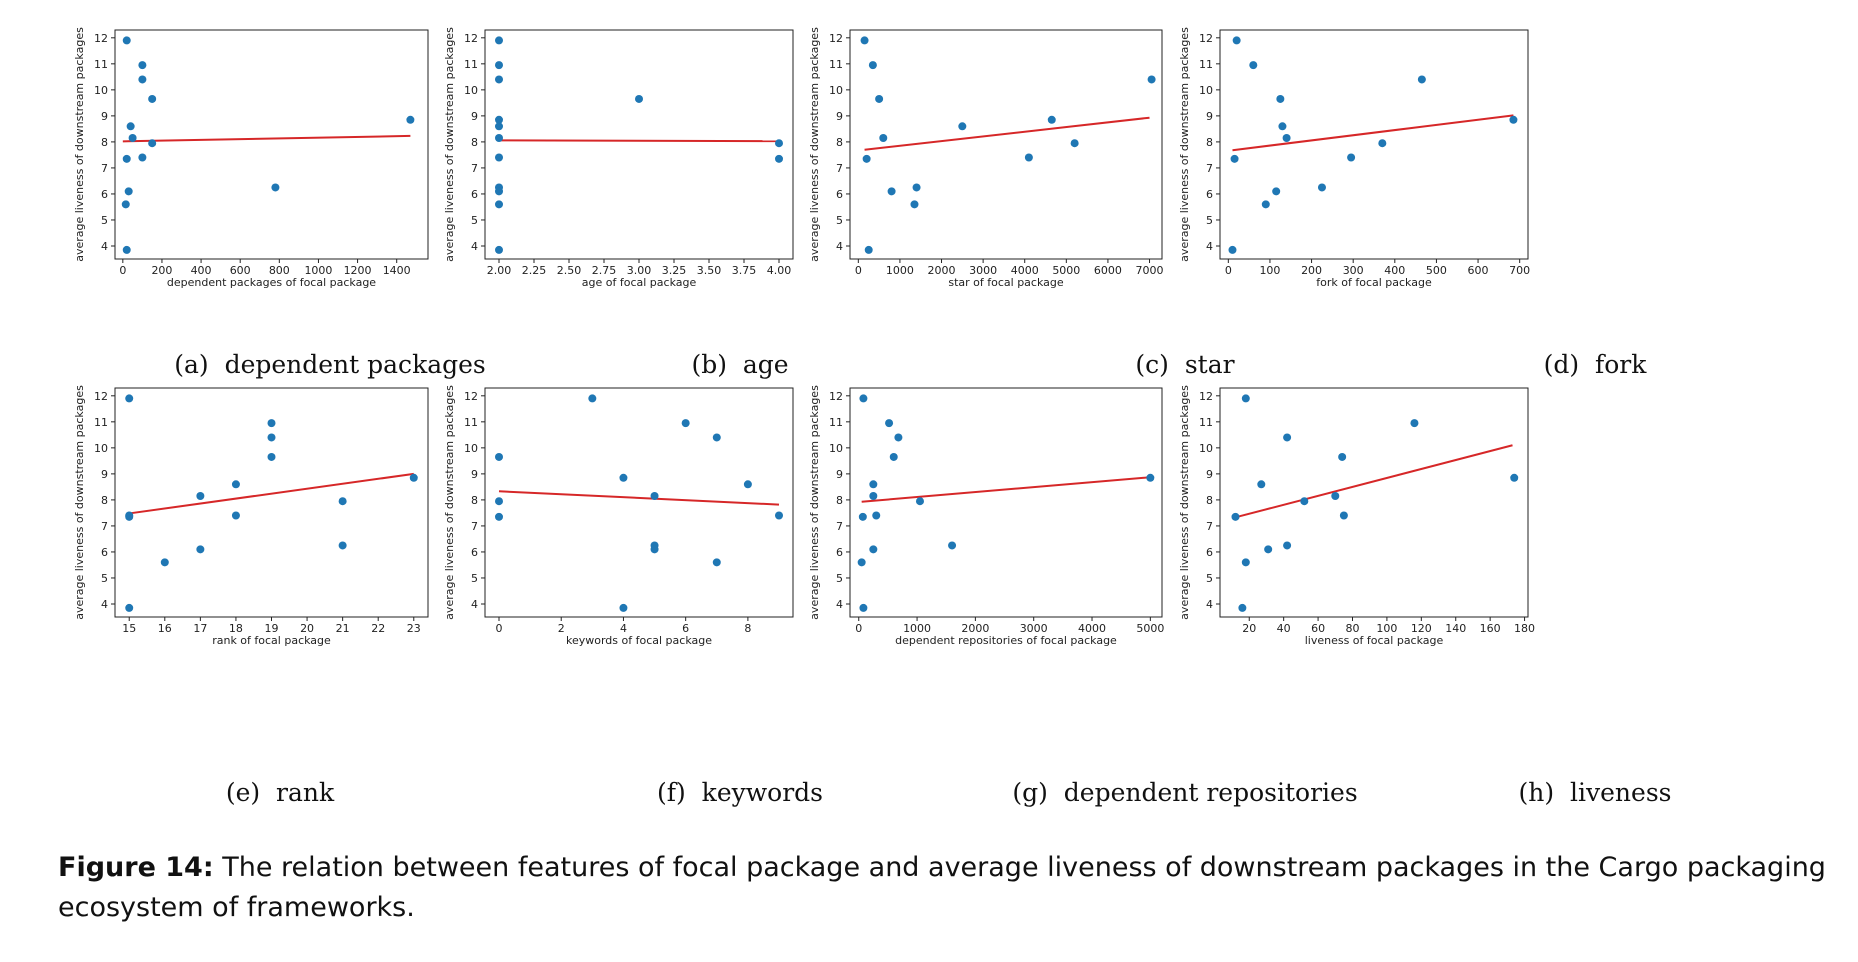 Image resolution: width=1858 pixels, height=962 pixels. I want to click on x-axis-label: liveness of focal package, so click(1374, 640).